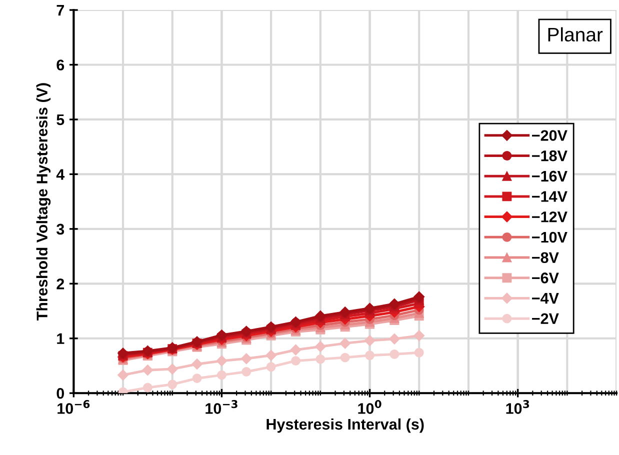  What do you see at coordinates (222, 407) in the screenshot?
I see `x-tick-label: 10$^{−3}$` at bounding box center [222, 407].